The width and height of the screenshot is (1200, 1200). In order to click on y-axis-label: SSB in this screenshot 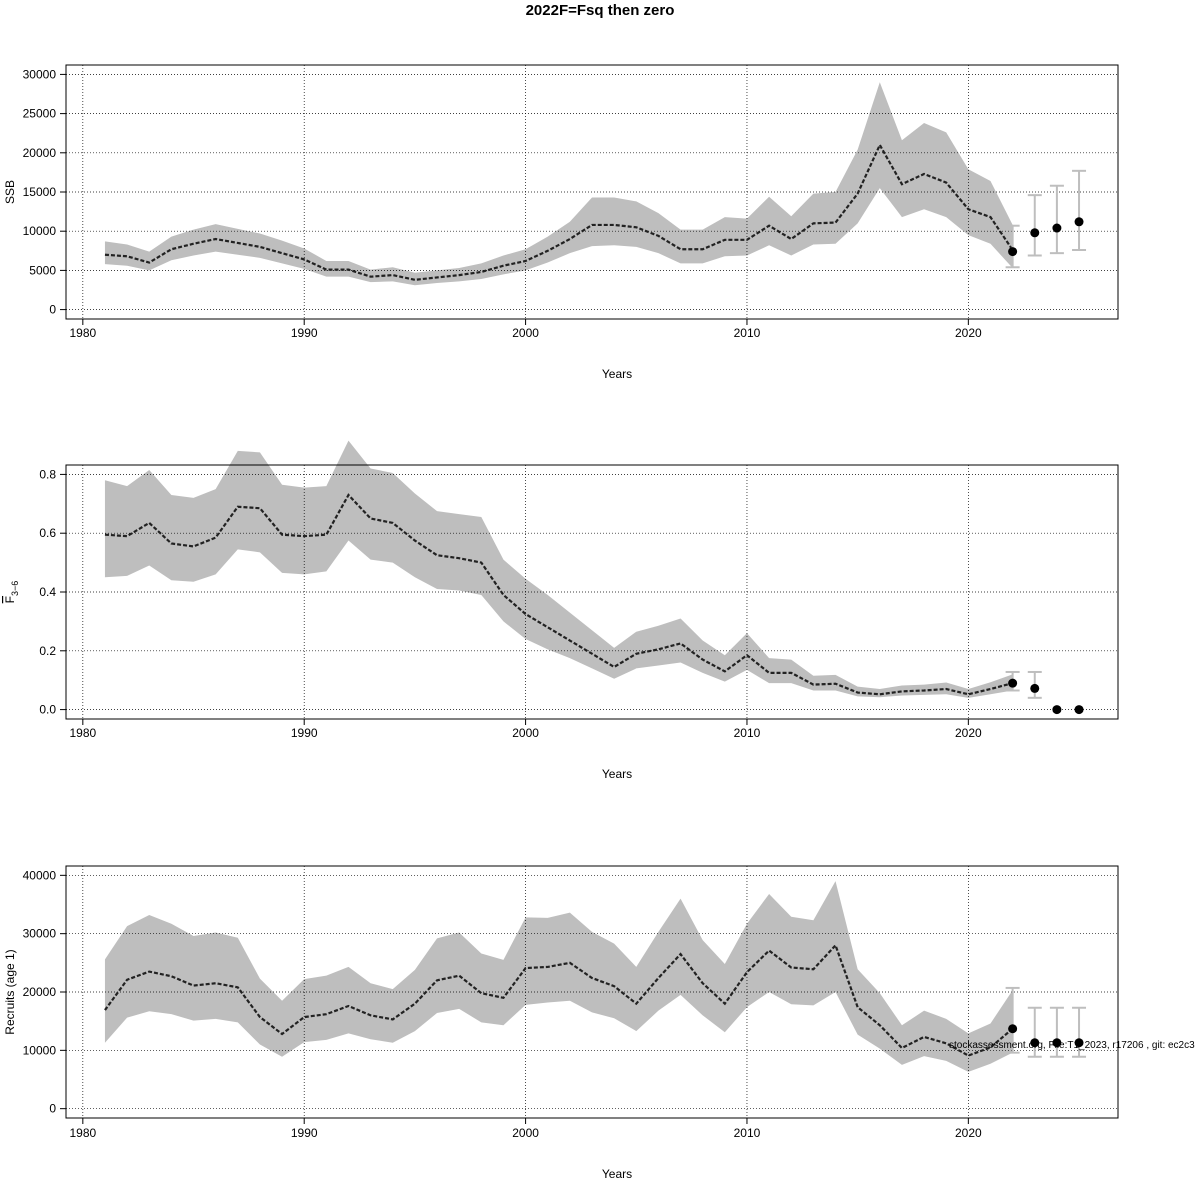, I will do `click(10, 192)`.